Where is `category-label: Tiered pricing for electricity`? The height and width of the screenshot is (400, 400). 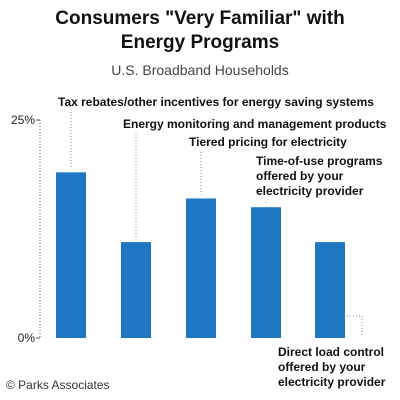
category-label: Tiered pricing for electricity is located at coordinates (268, 142).